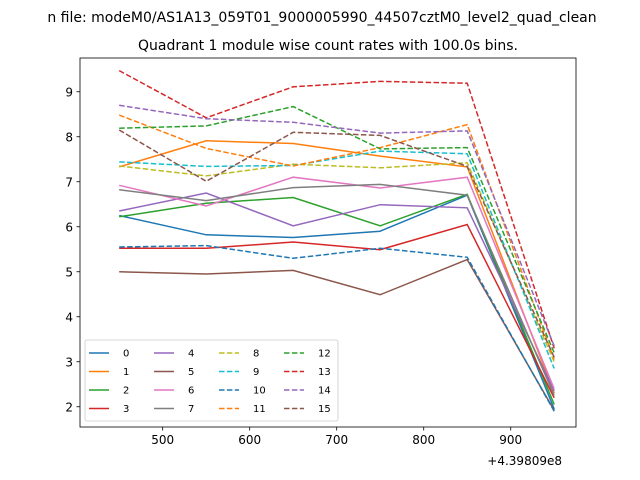 The image size is (640, 480). I want to click on legend-label-15: 15, so click(324, 409).